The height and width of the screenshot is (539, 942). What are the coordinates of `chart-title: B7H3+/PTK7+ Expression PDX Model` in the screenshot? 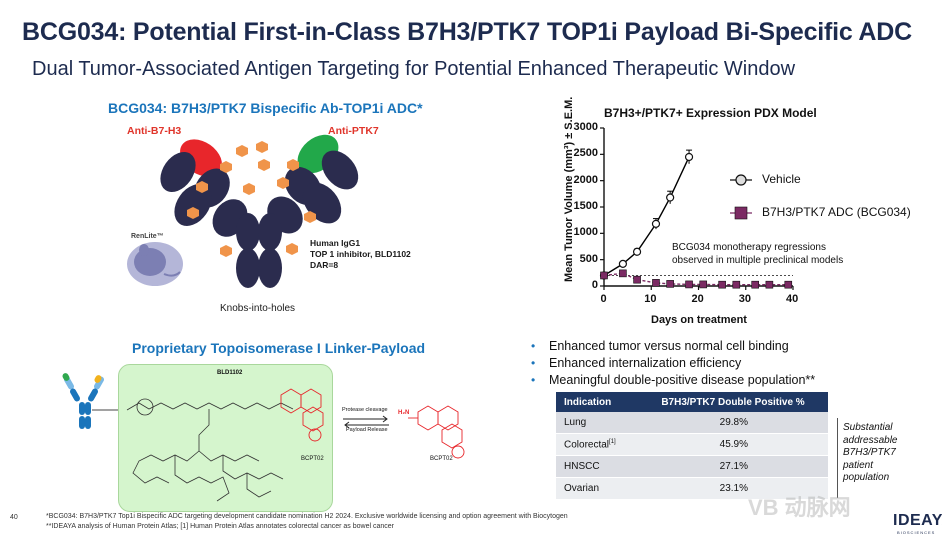 It's located at (710, 113).